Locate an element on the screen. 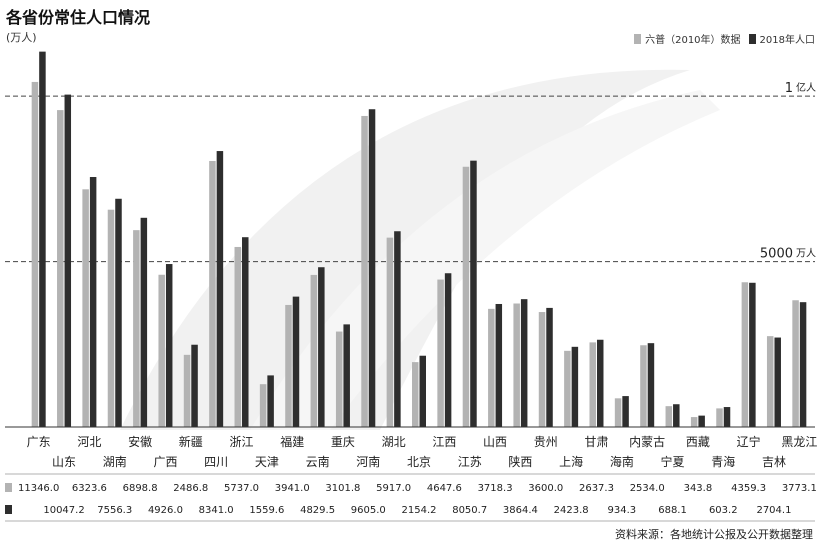  category-label-15: 湖北 is located at coordinates (394, 441).